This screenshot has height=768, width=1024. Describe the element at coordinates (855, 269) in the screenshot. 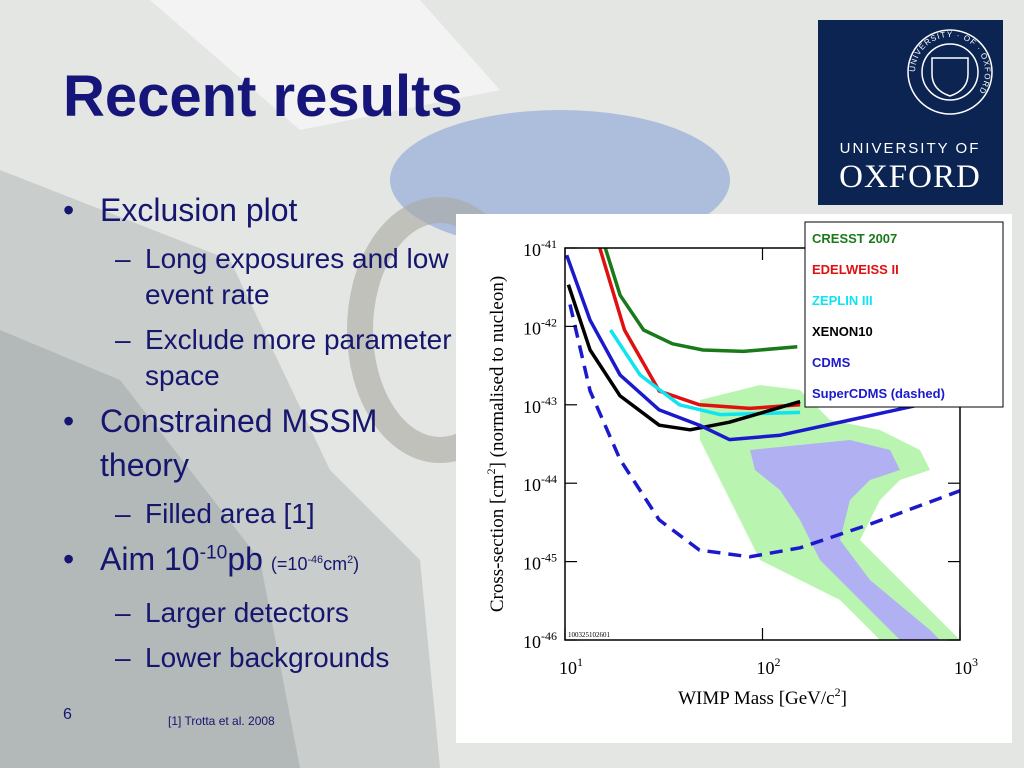

I see `legend-entry: EDELWEISS II` at that location.